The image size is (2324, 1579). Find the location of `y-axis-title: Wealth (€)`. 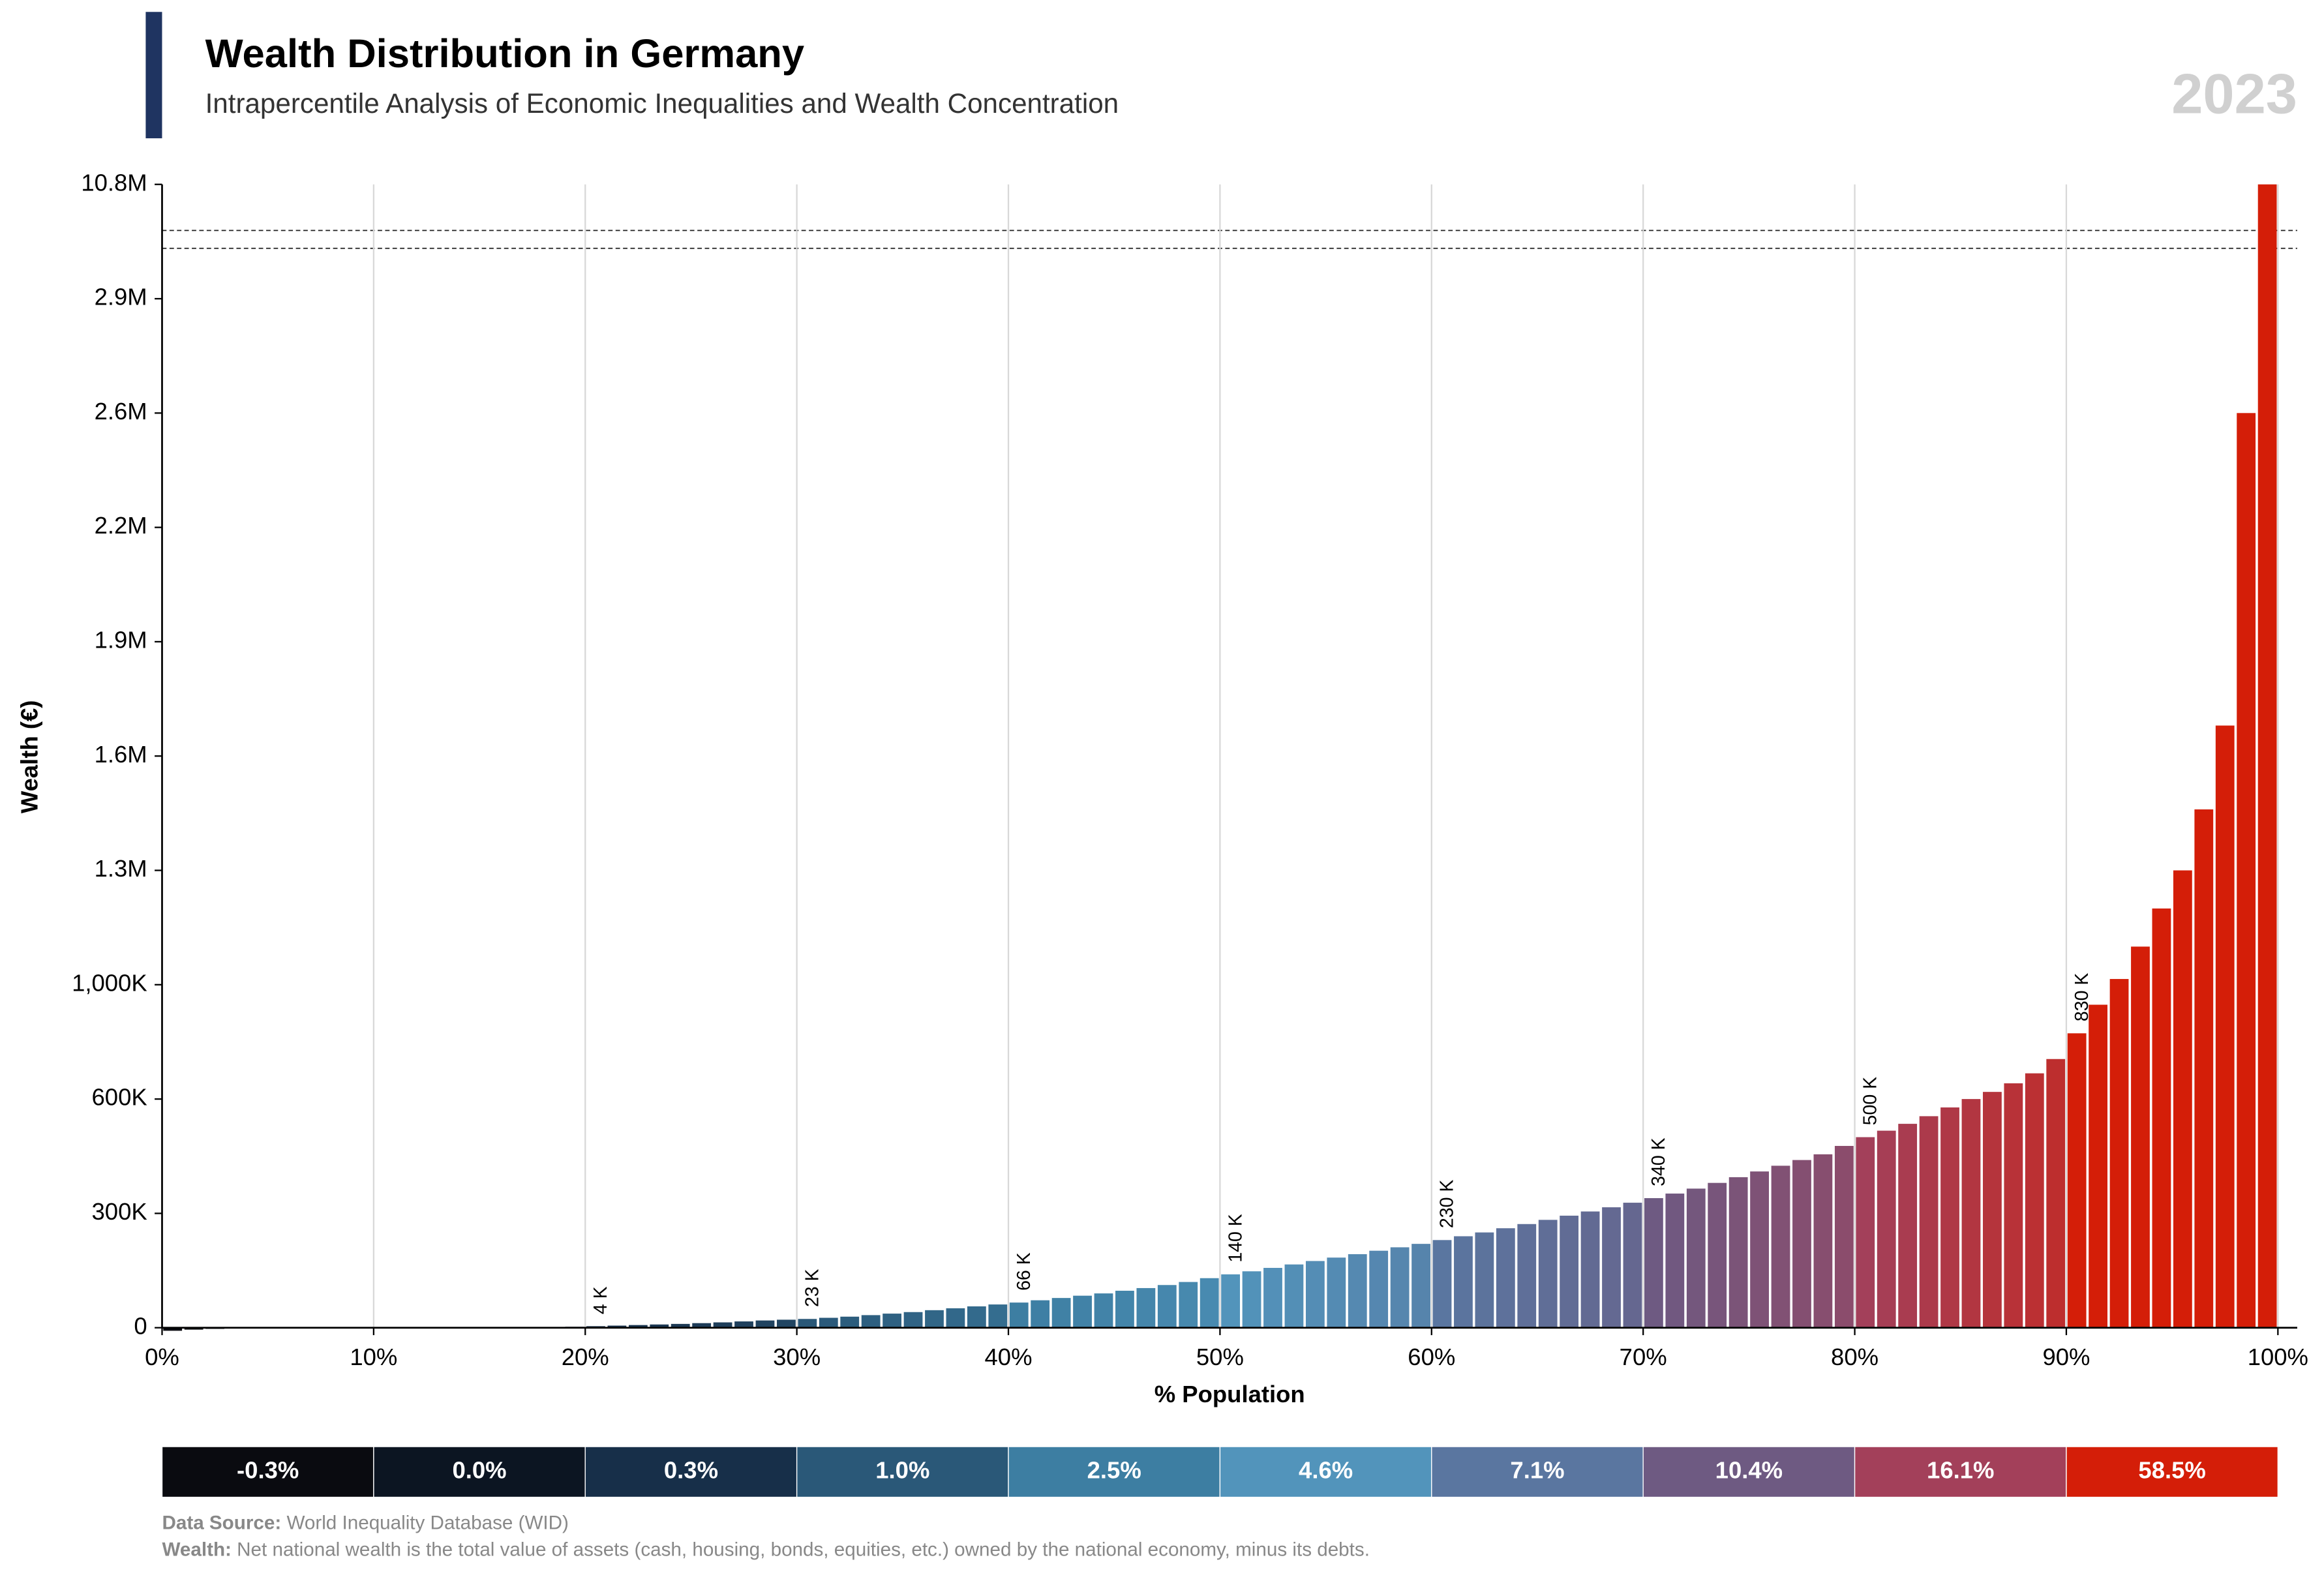

y-axis-title: Wealth (€) is located at coordinates (29, 757).